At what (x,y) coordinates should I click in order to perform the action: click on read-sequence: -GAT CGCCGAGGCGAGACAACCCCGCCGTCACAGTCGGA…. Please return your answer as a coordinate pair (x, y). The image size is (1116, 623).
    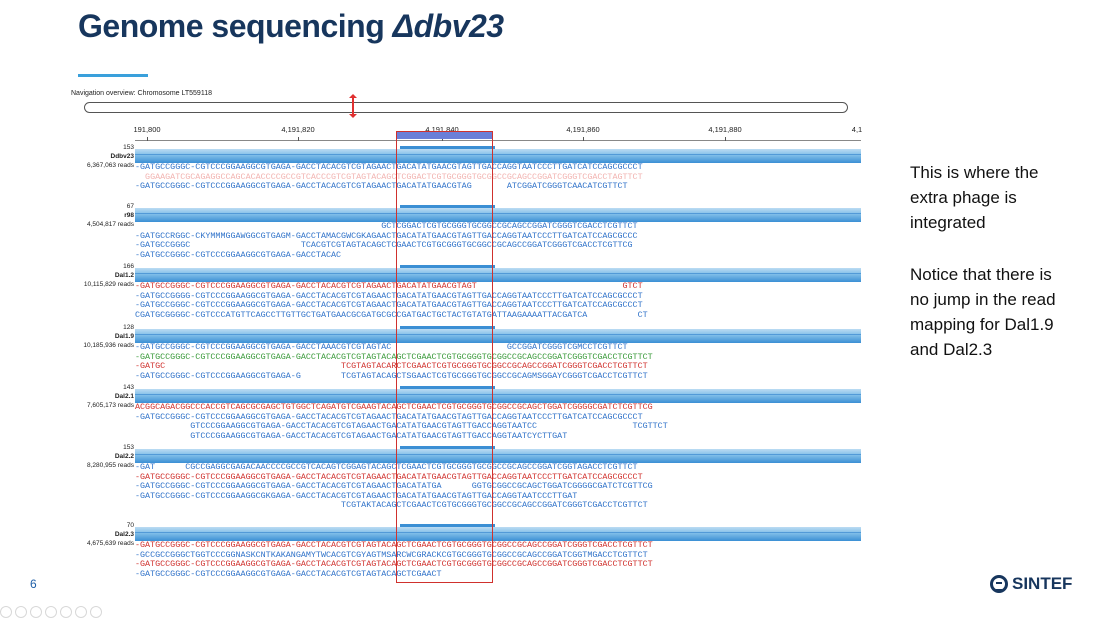
    Looking at the image, I should click on (498, 467).